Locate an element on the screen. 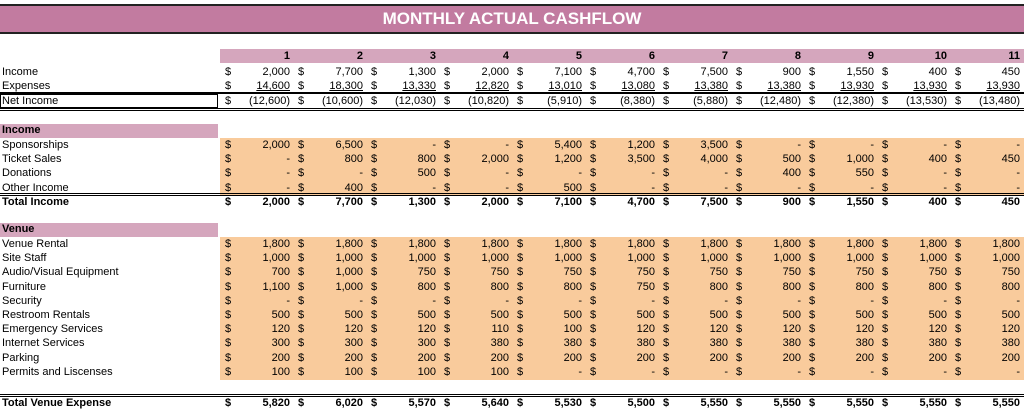 The height and width of the screenshot is (410, 1024). cell-month-2: $100 is located at coordinates (329, 372).